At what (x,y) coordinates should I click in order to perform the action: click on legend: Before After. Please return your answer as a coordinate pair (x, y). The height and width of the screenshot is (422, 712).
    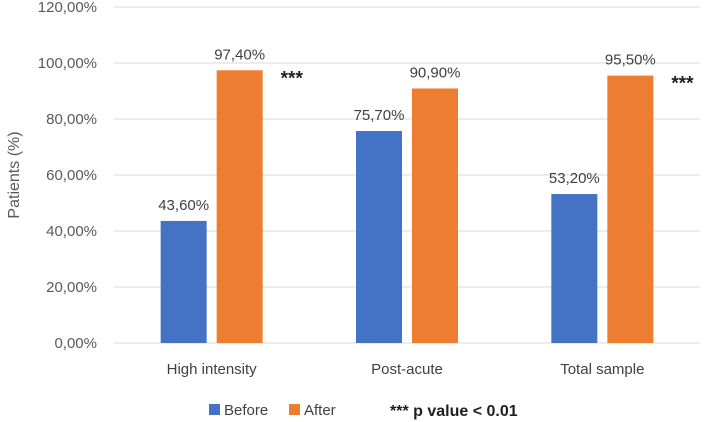
    Looking at the image, I should click on (272, 410).